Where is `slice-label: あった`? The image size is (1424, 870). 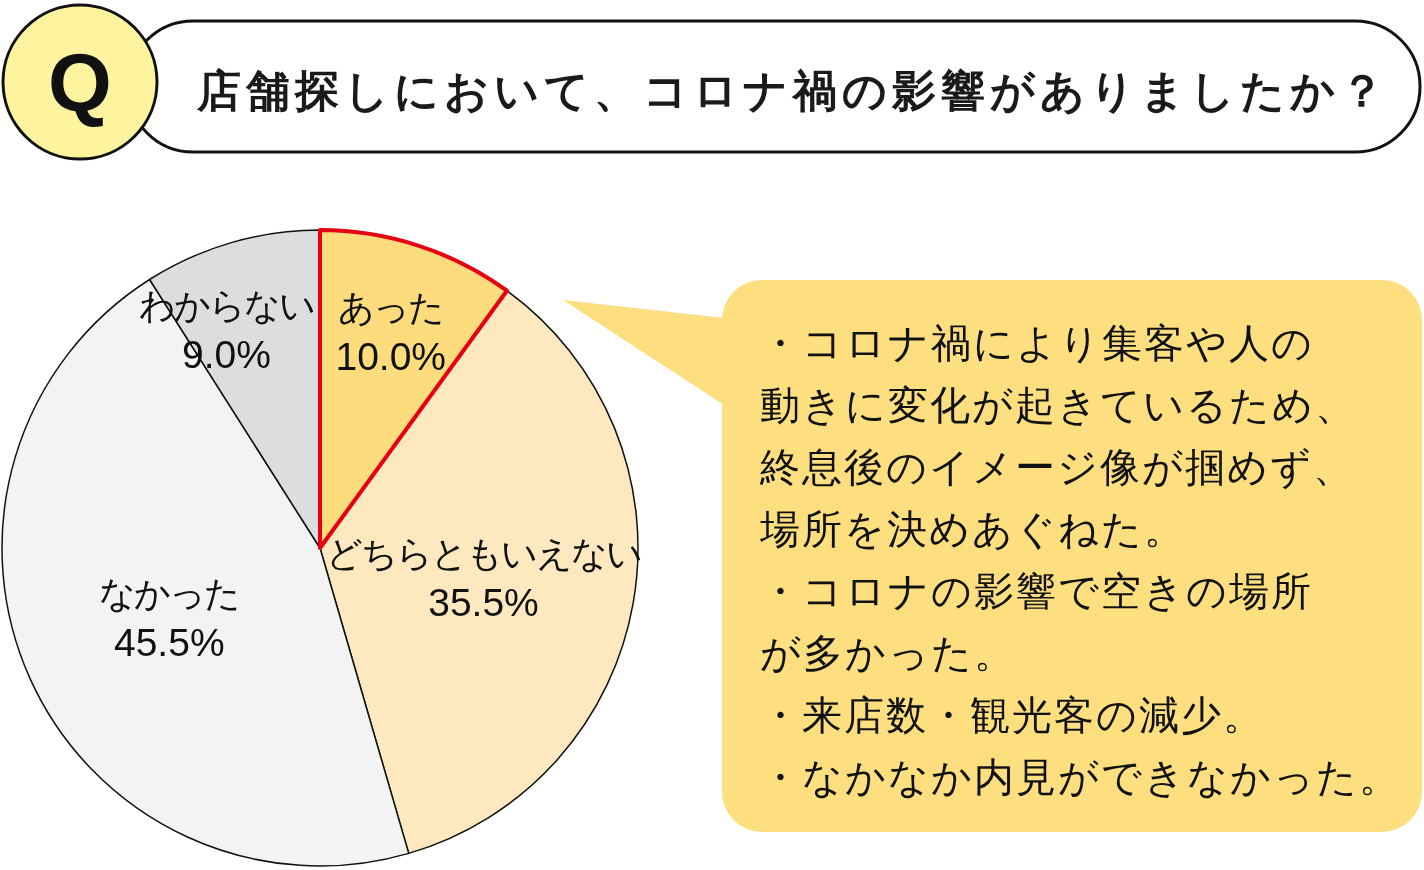 slice-label: あった is located at coordinates (391, 308).